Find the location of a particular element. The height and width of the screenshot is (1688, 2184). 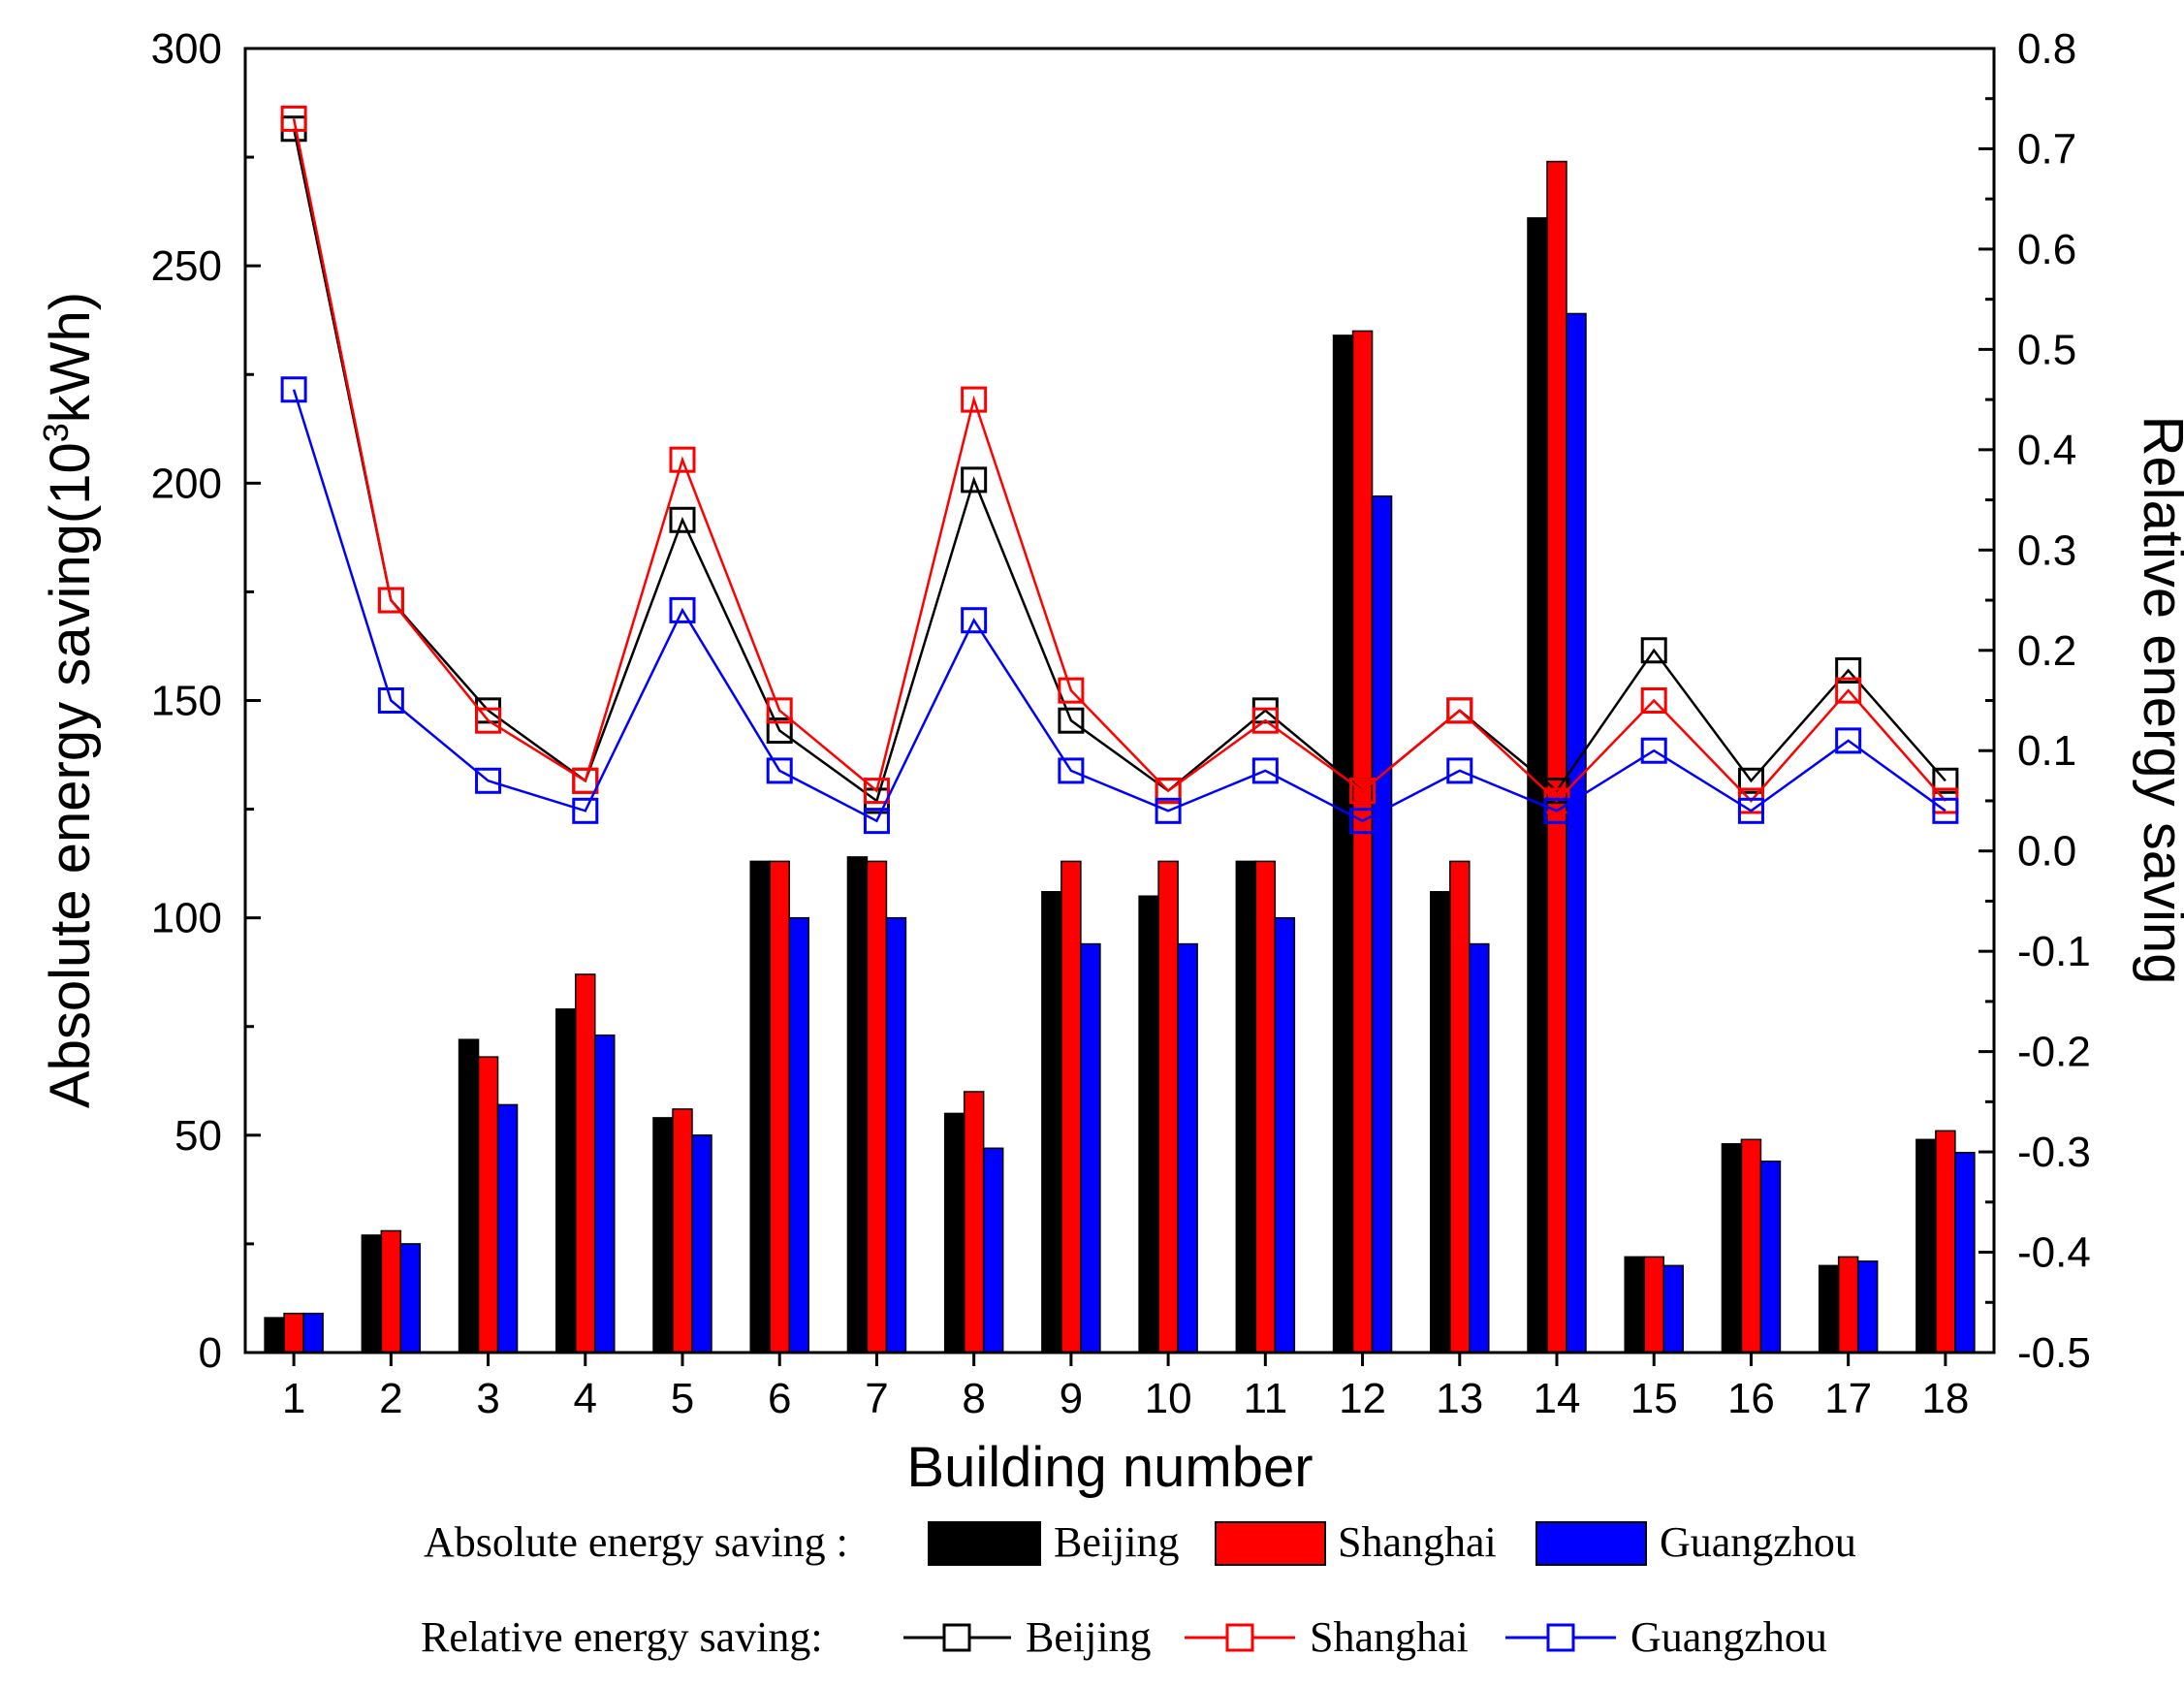

right-tick-label: -0.3 is located at coordinates (2054, 1152).